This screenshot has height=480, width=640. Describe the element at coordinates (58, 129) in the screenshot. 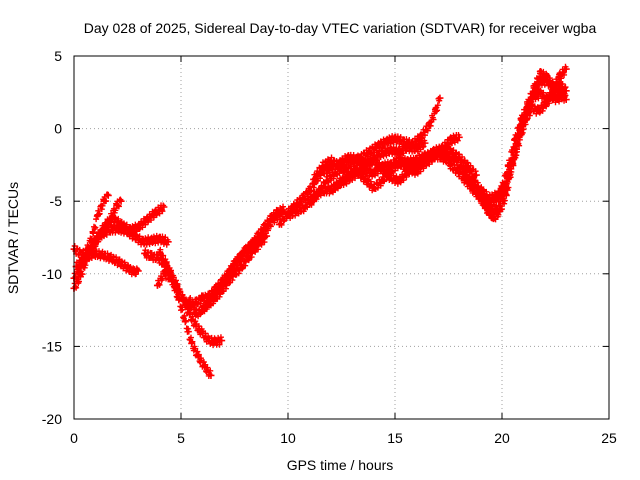

I see `y-tick-label: 0` at that location.